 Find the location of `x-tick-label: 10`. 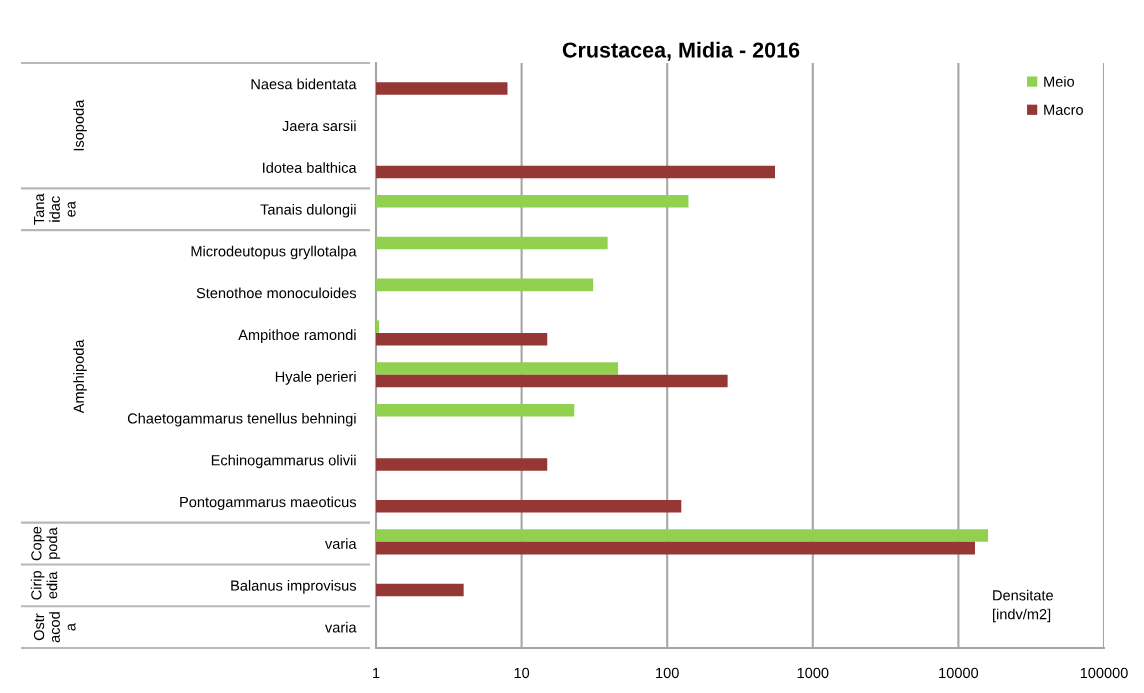

x-tick-label: 10 is located at coordinates (522, 673).